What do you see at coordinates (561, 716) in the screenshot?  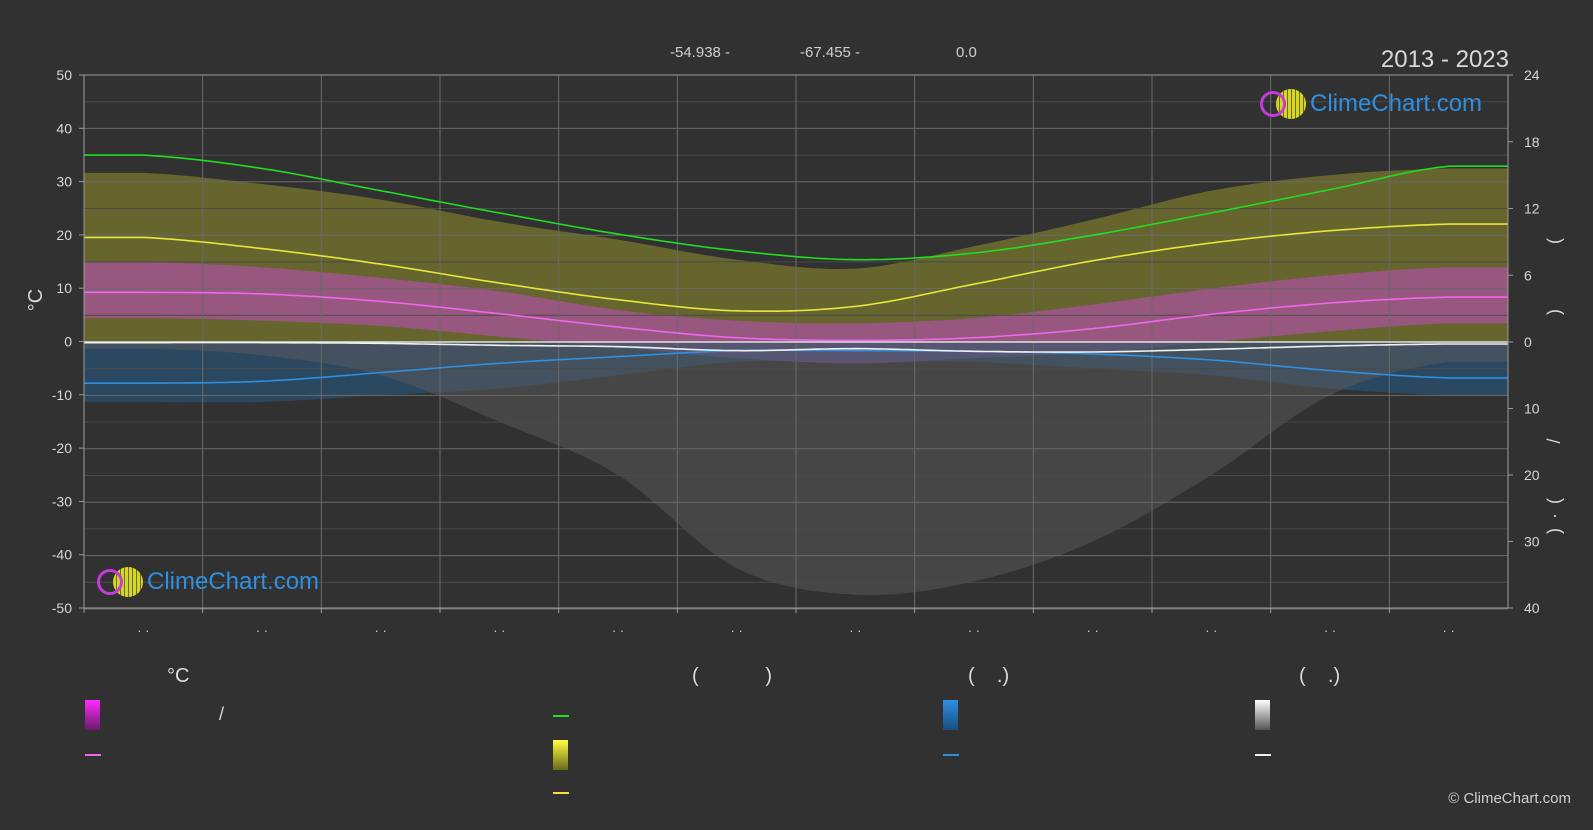 I see `legend-line-daylight` at bounding box center [561, 716].